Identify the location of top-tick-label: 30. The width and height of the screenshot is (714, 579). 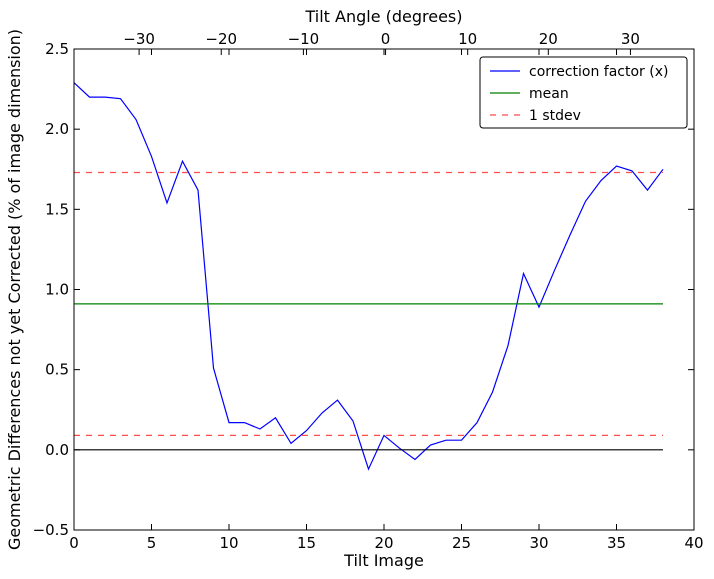
(630, 39).